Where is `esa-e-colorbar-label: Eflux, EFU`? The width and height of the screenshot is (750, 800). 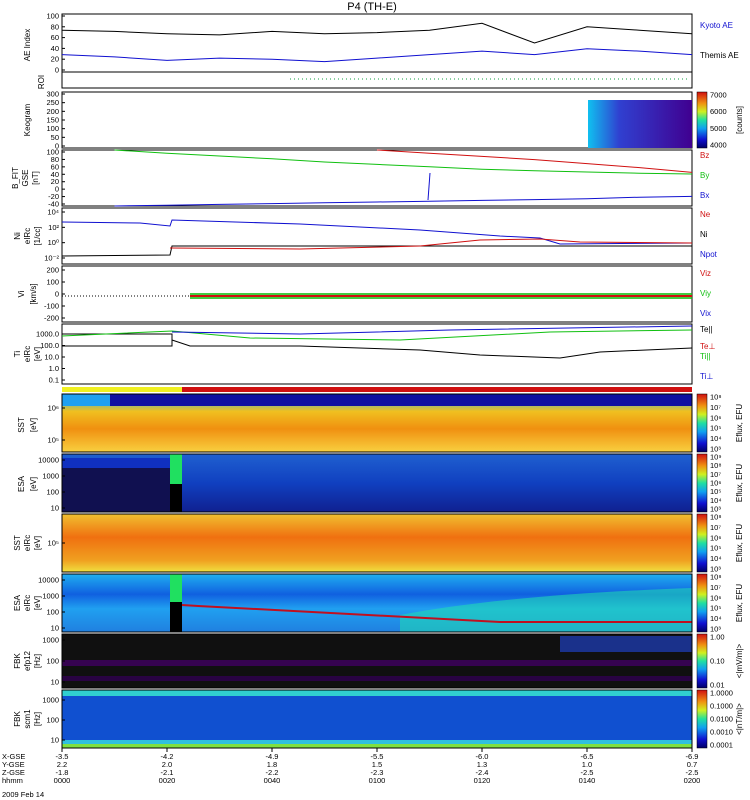 esa-e-colorbar-label: Eflux, EFU is located at coordinates (739, 483).